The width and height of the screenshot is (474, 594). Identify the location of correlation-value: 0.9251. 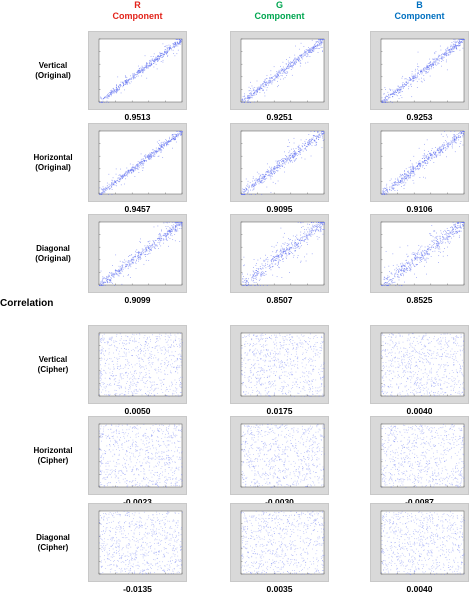
(279, 117).